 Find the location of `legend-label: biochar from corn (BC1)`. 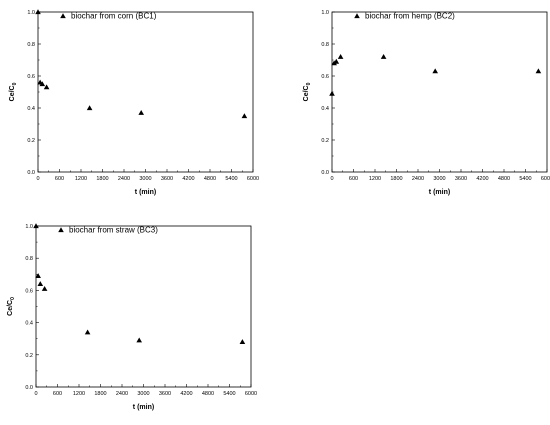

legend-label: biochar from corn (BC1) is located at coordinates (114, 16).